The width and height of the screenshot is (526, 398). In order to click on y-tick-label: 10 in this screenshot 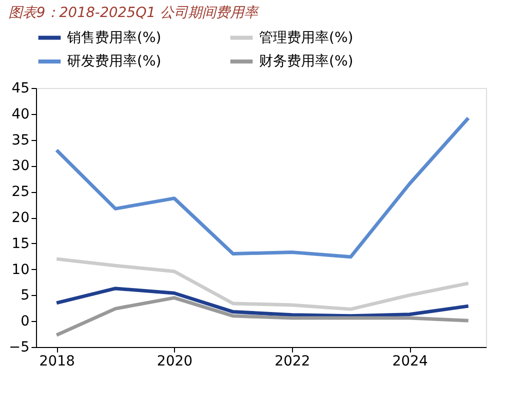, I will do `click(21, 270)`.